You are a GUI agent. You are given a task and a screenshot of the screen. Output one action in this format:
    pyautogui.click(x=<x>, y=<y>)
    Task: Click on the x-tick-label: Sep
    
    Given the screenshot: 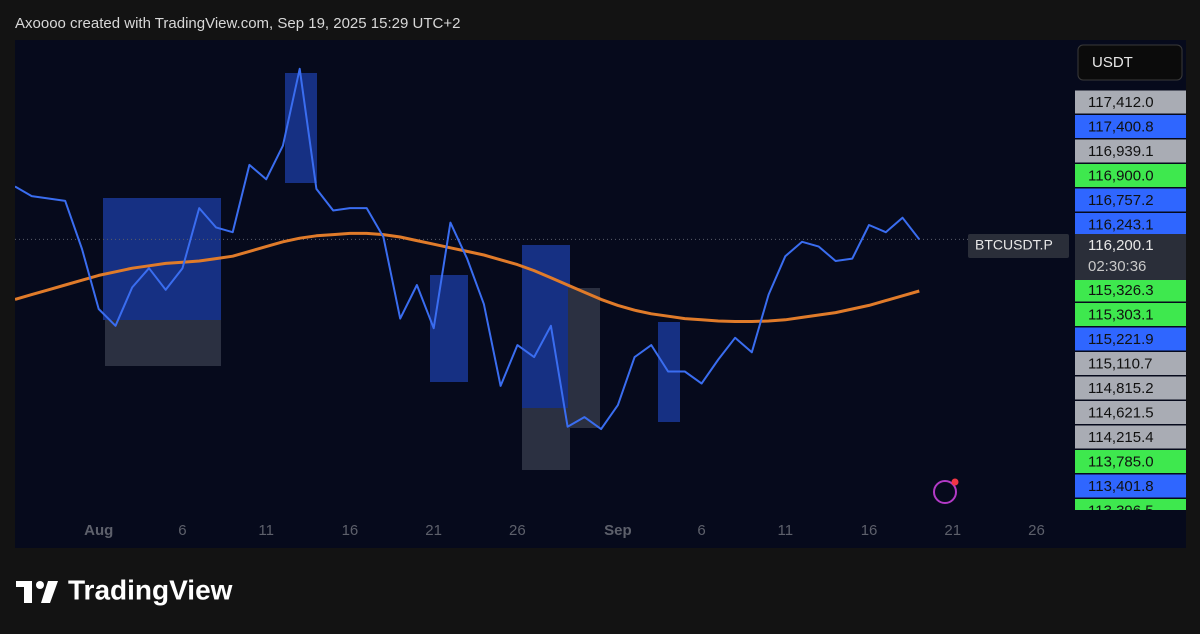 What is the action you would take?
    pyautogui.click(x=618, y=530)
    